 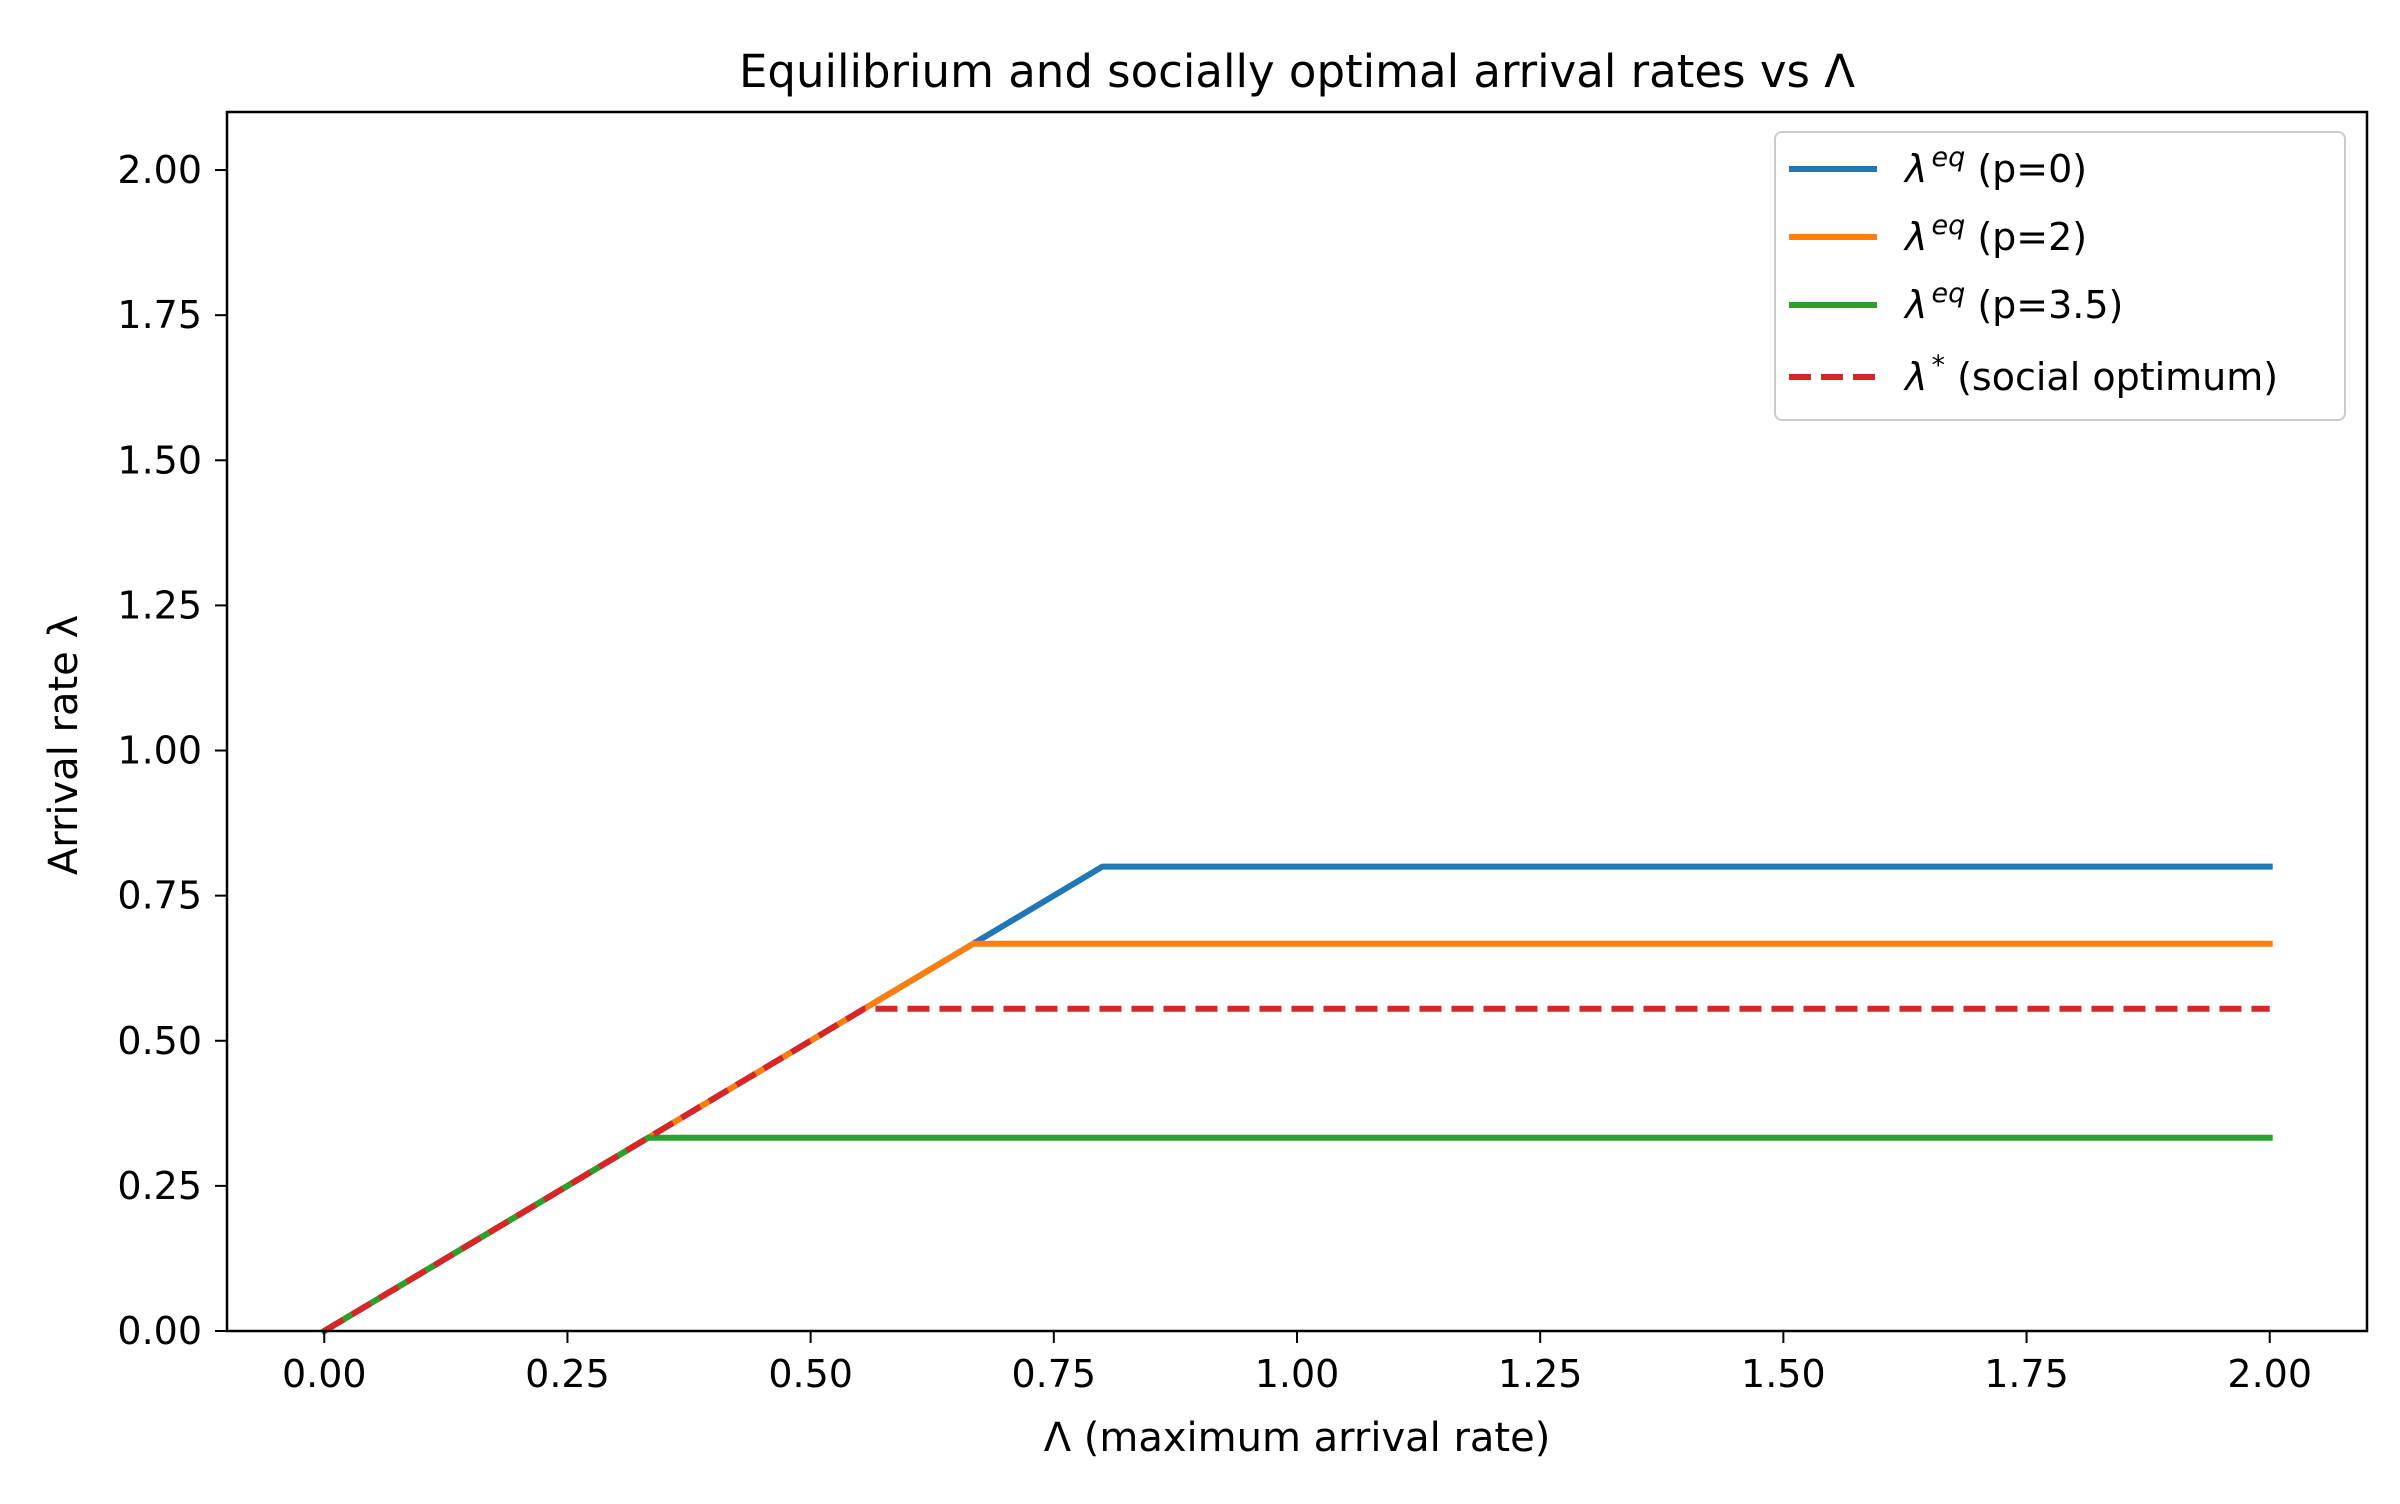 I want to click on legend-label: λ eq (p=3.5), so click(x=2013, y=302).